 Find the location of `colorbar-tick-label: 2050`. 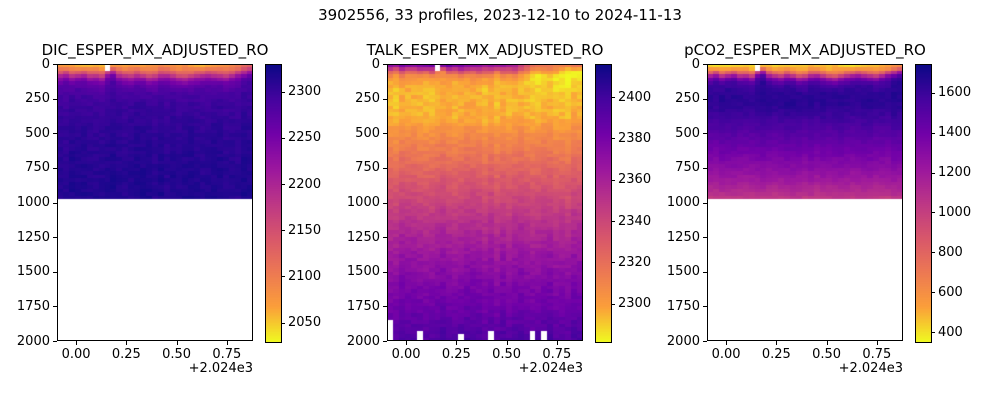

colorbar-tick-label: 2050 is located at coordinates (305, 323).